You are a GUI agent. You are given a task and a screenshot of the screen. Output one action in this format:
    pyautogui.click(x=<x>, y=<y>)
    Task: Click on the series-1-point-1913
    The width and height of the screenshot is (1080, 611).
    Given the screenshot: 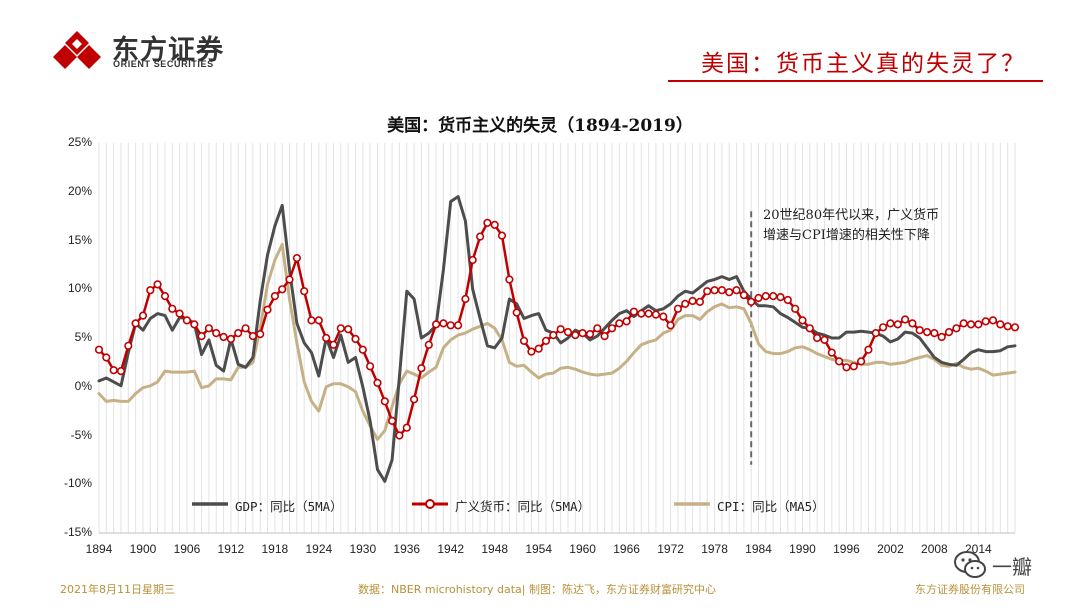 What is the action you would take?
    pyautogui.click(x=238, y=333)
    